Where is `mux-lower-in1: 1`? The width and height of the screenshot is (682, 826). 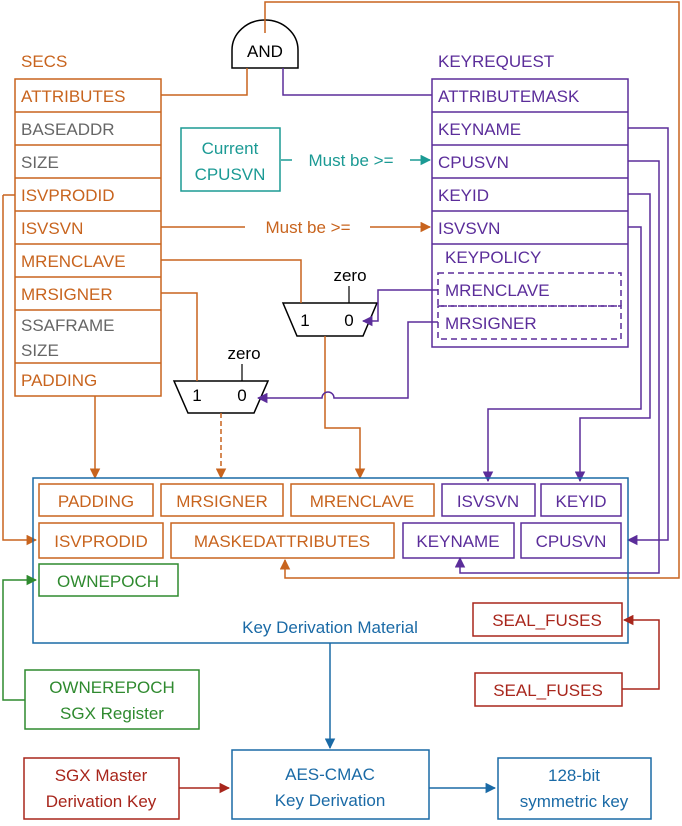
mux-lower-in1: 1 is located at coordinates (196, 395).